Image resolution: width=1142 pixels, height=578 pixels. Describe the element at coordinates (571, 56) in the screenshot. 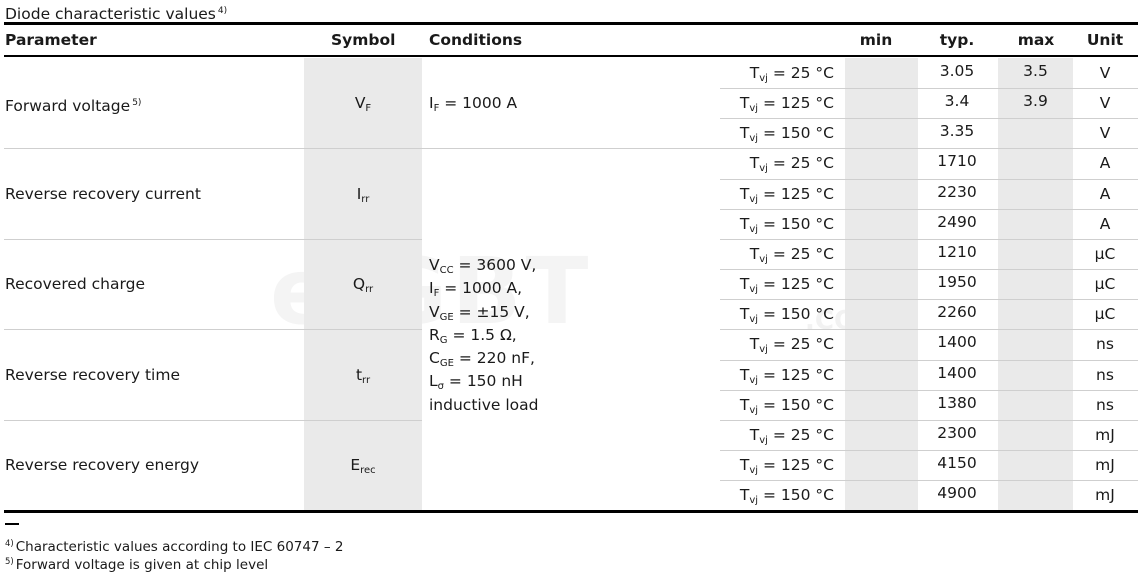

I see `header-bottom-rule` at that location.